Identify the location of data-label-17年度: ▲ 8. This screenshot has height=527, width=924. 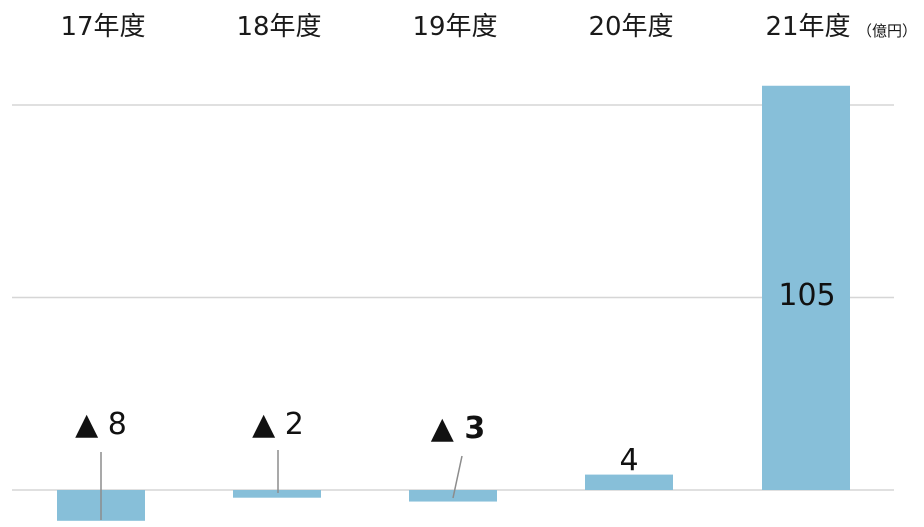
(101, 424).